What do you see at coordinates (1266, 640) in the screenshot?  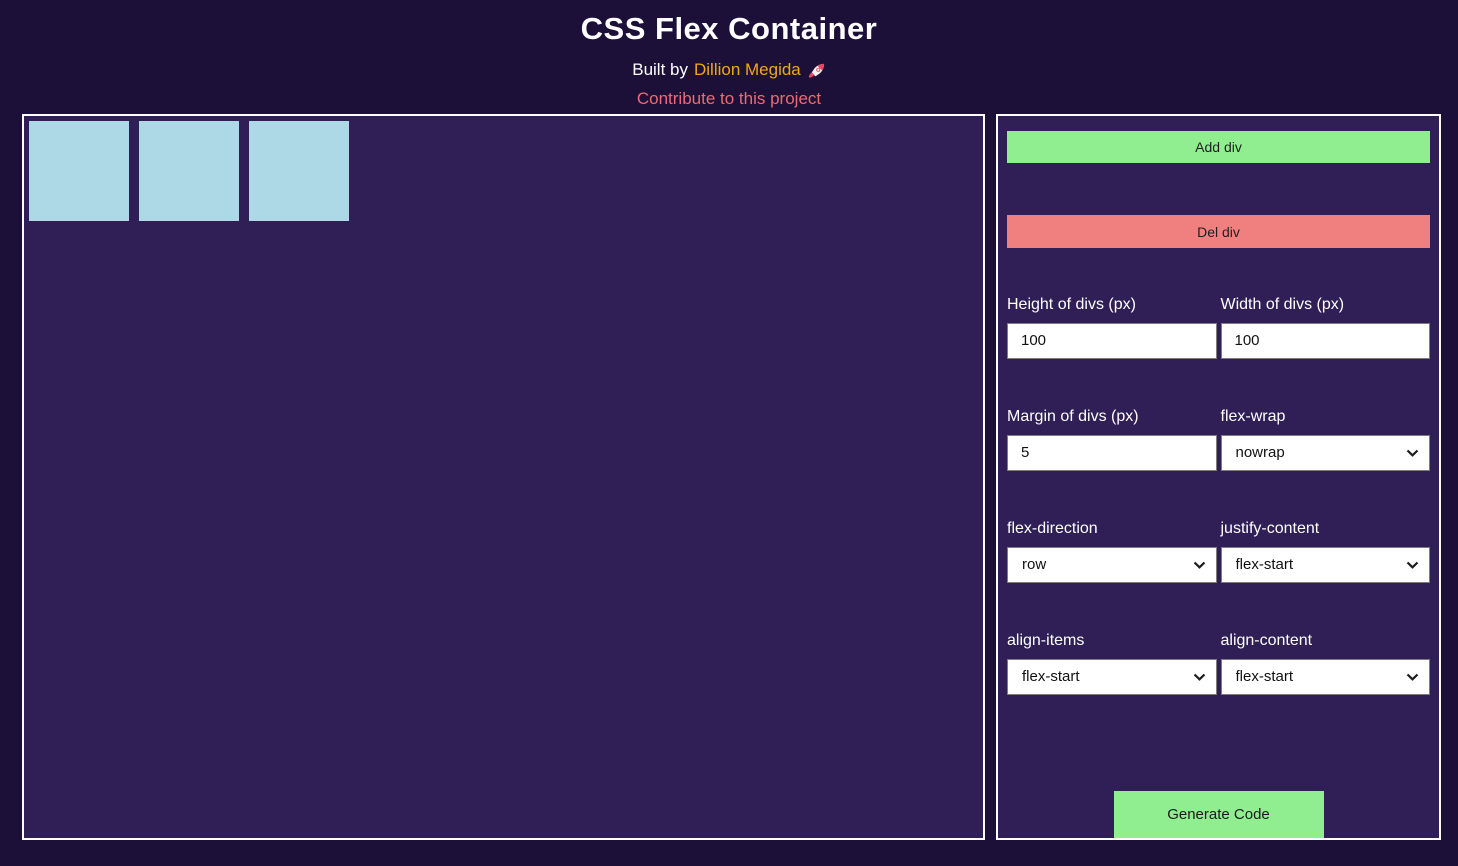 I see `align-content-label: align-content` at bounding box center [1266, 640].